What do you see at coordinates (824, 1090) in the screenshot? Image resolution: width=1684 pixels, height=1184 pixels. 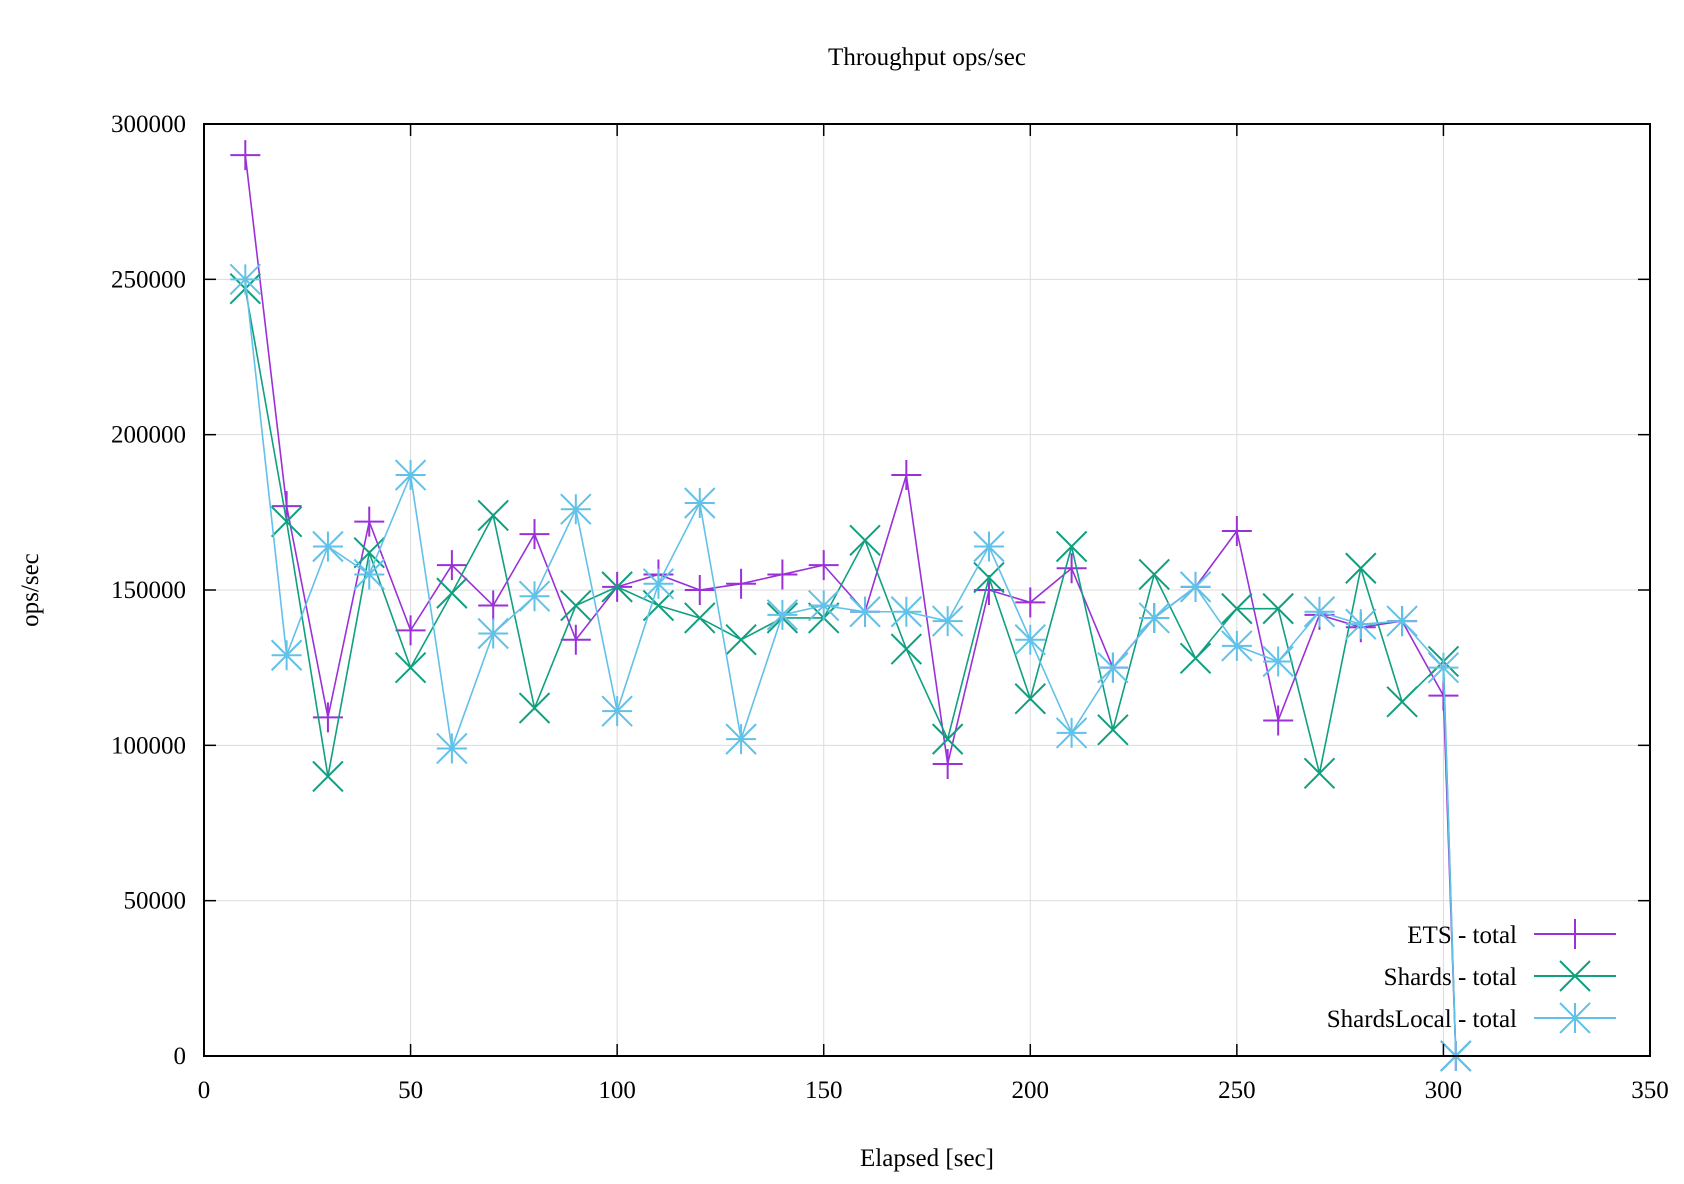 I see `x-tick-label: 150` at bounding box center [824, 1090].